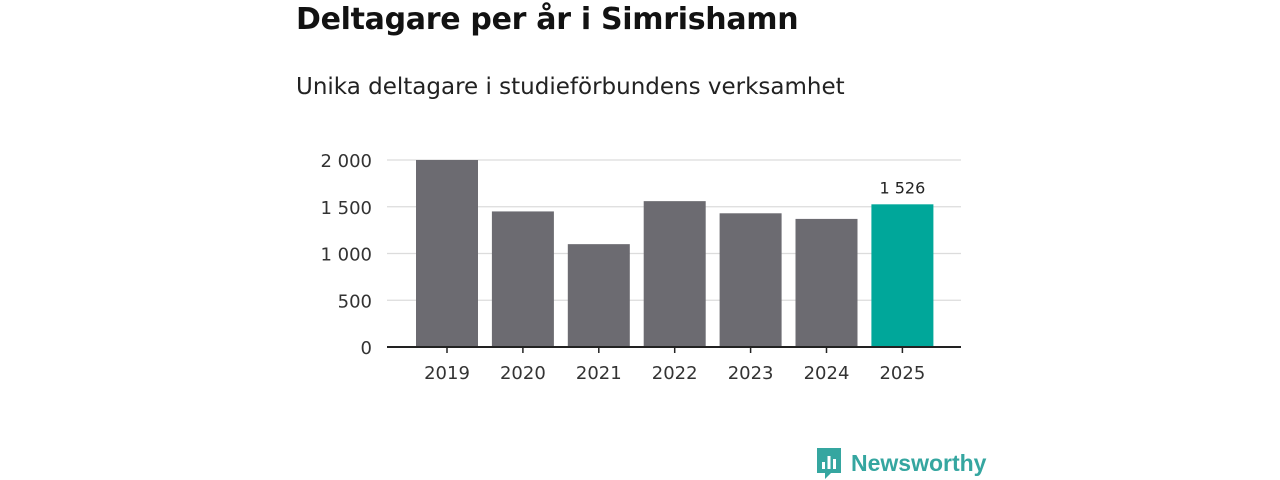 Image resolution: width=1280 pixels, height=480 pixels. What do you see at coordinates (599, 373) in the screenshot?
I see `x-tick-label: 2021` at bounding box center [599, 373].